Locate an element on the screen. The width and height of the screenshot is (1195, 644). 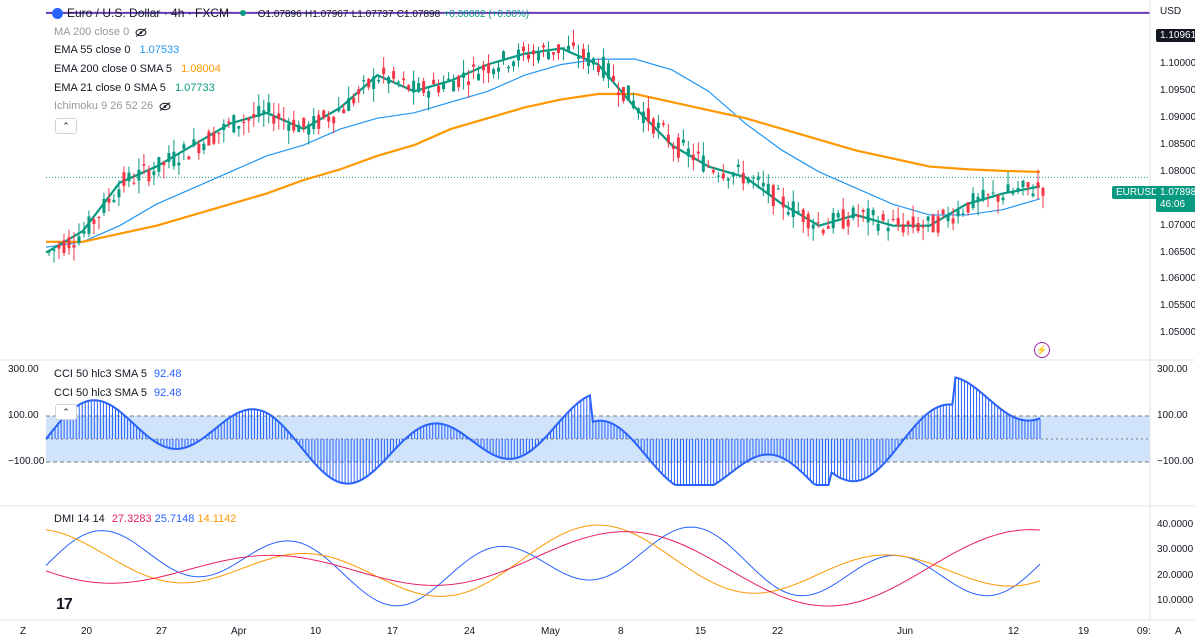
time-tick-label: 19 is located at coordinates (1084, 631).